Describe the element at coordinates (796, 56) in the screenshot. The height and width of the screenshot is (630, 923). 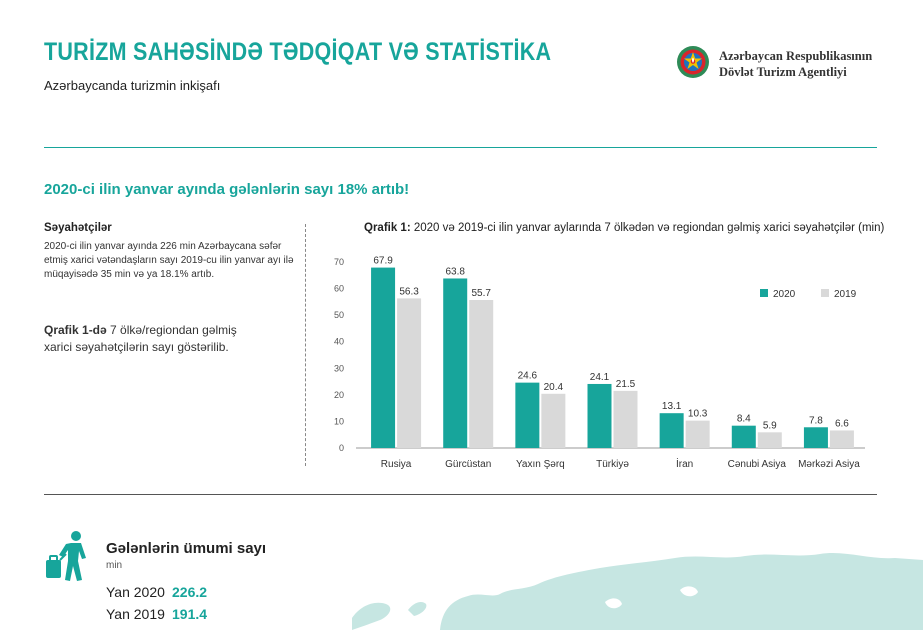
I see `agency-name-line1: Azərbaycan Respublikasının` at that location.